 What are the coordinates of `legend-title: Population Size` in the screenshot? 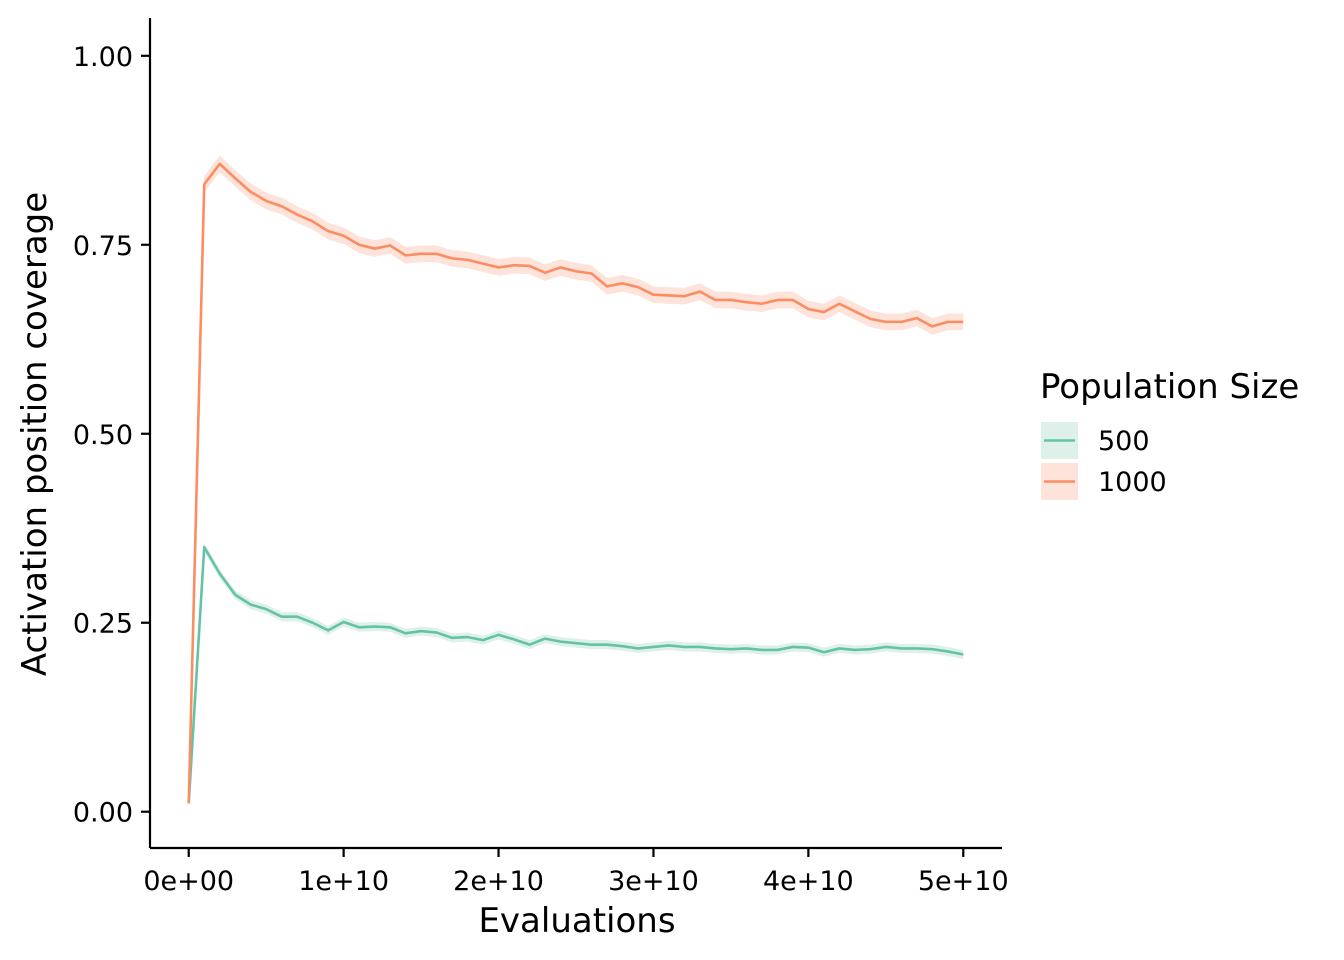 It's located at (1169, 387).